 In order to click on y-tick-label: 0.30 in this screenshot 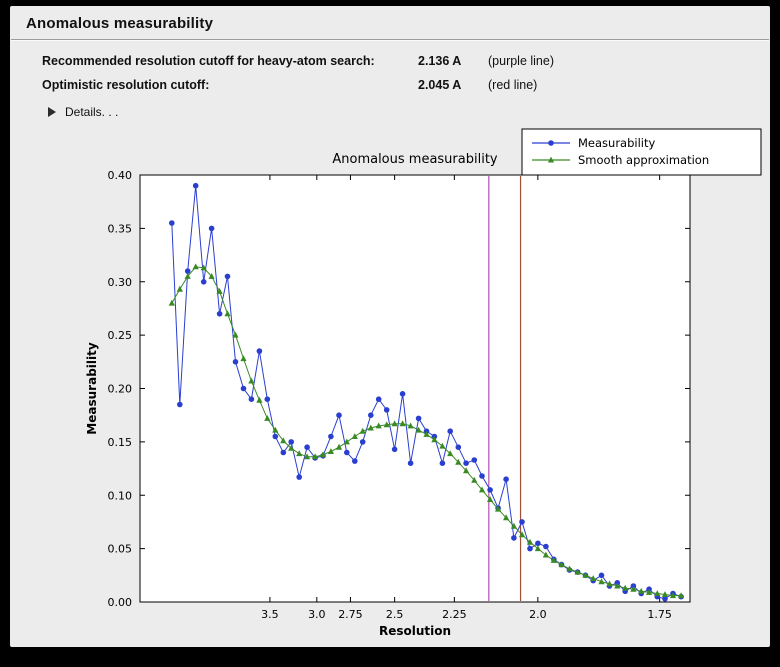, I will do `click(120, 282)`.